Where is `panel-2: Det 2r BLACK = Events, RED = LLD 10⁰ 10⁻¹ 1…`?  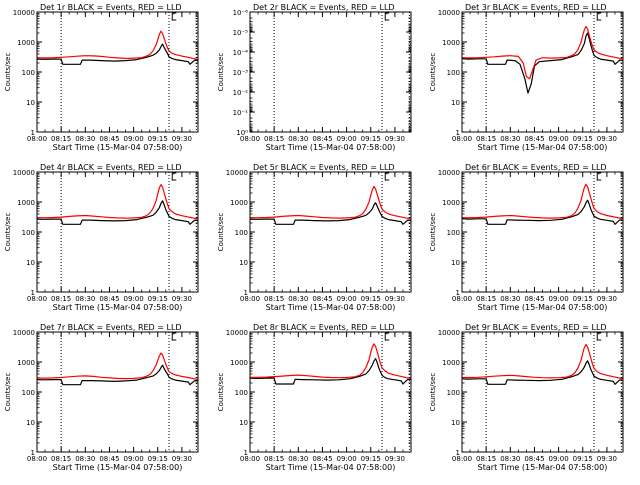 panel-2: Det 2r BLACK = Events, RED = LLD 10⁰ 10⁻¹ 1… is located at coordinates (314, 77).